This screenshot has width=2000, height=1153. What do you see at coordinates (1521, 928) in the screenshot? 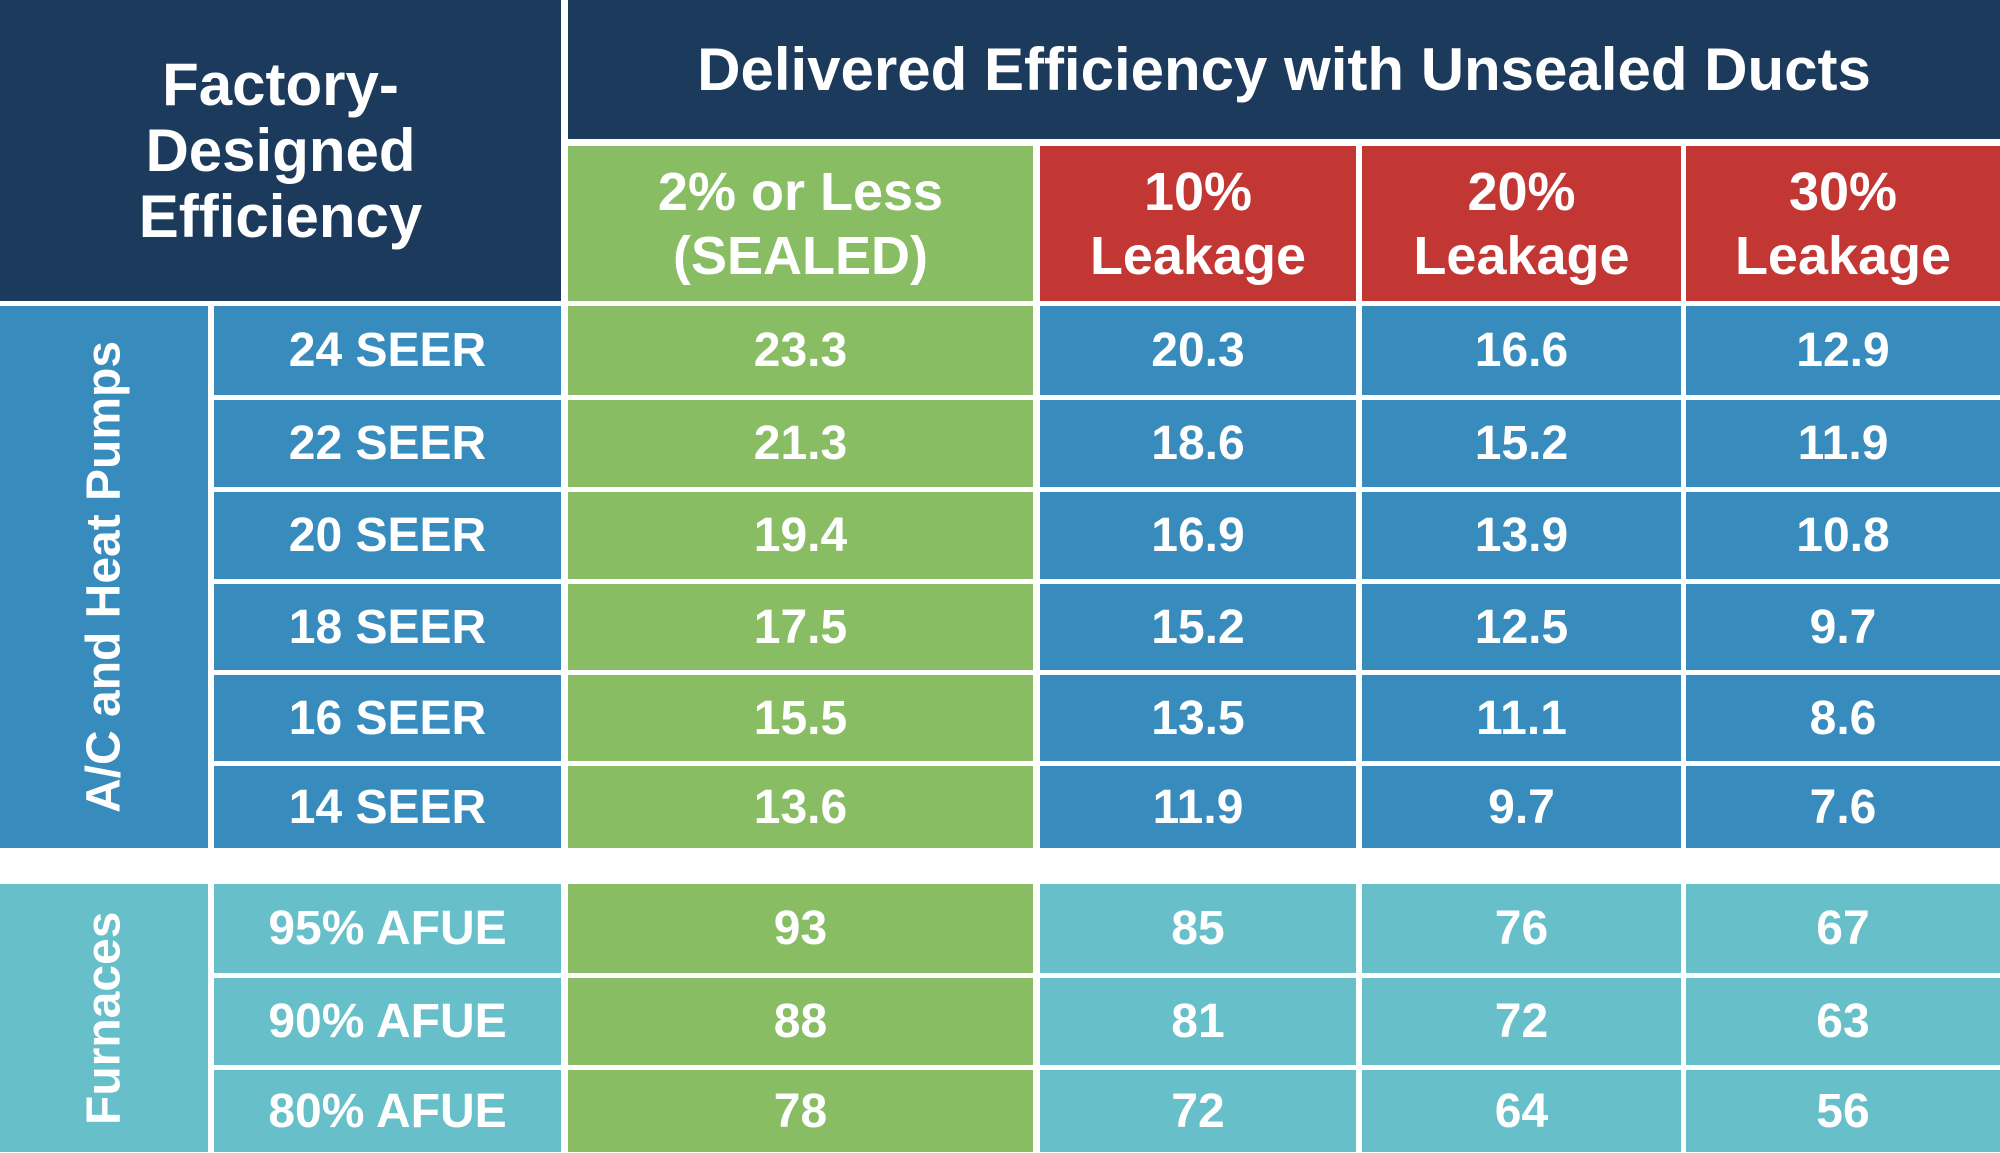
I see `value-cell: 76` at bounding box center [1521, 928].